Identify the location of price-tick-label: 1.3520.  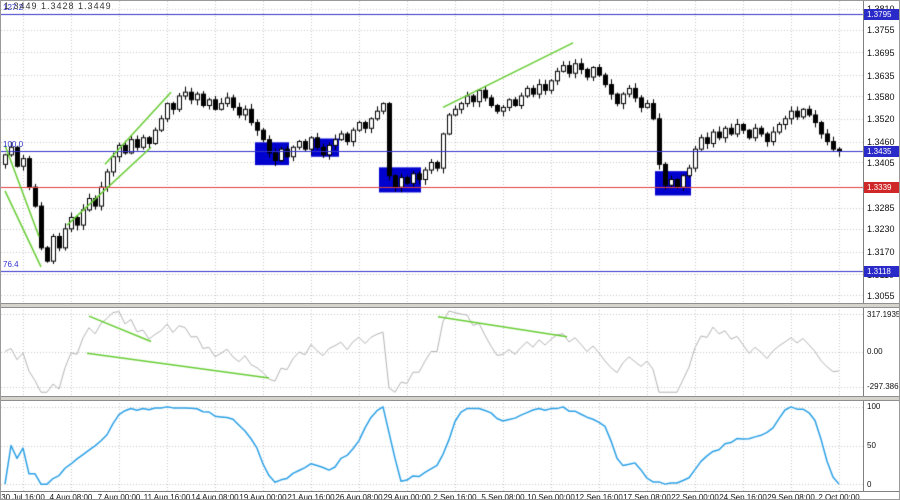
(881, 119).